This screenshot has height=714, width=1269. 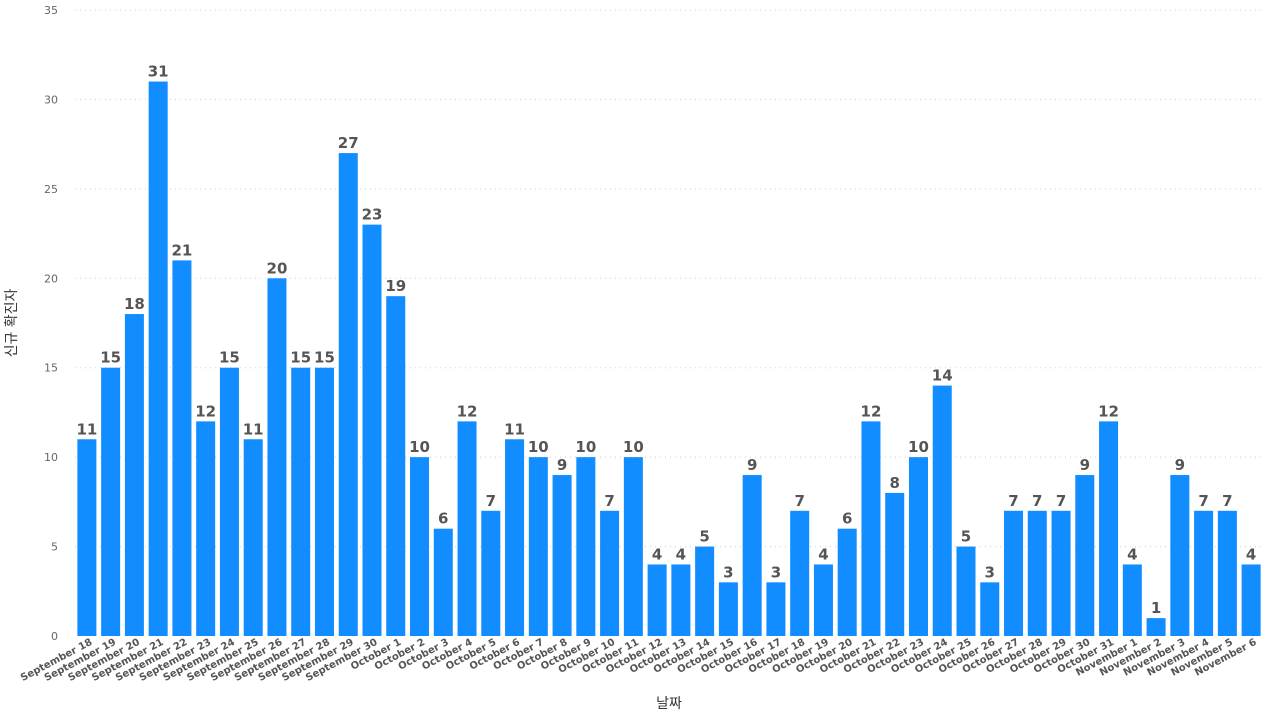 What do you see at coordinates (51, 189) in the screenshot?
I see `y-tick-label: 25` at bounding box center [51, 189].